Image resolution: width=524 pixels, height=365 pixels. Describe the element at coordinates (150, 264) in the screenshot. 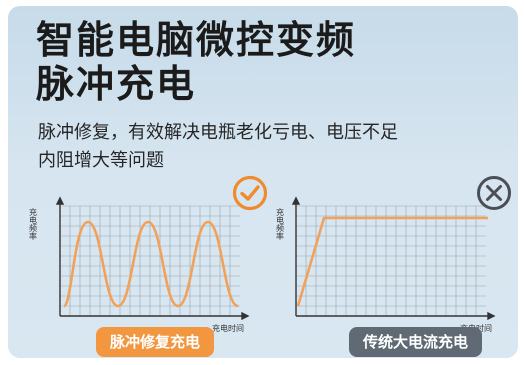

I see `pulse-wave-line` at that location.